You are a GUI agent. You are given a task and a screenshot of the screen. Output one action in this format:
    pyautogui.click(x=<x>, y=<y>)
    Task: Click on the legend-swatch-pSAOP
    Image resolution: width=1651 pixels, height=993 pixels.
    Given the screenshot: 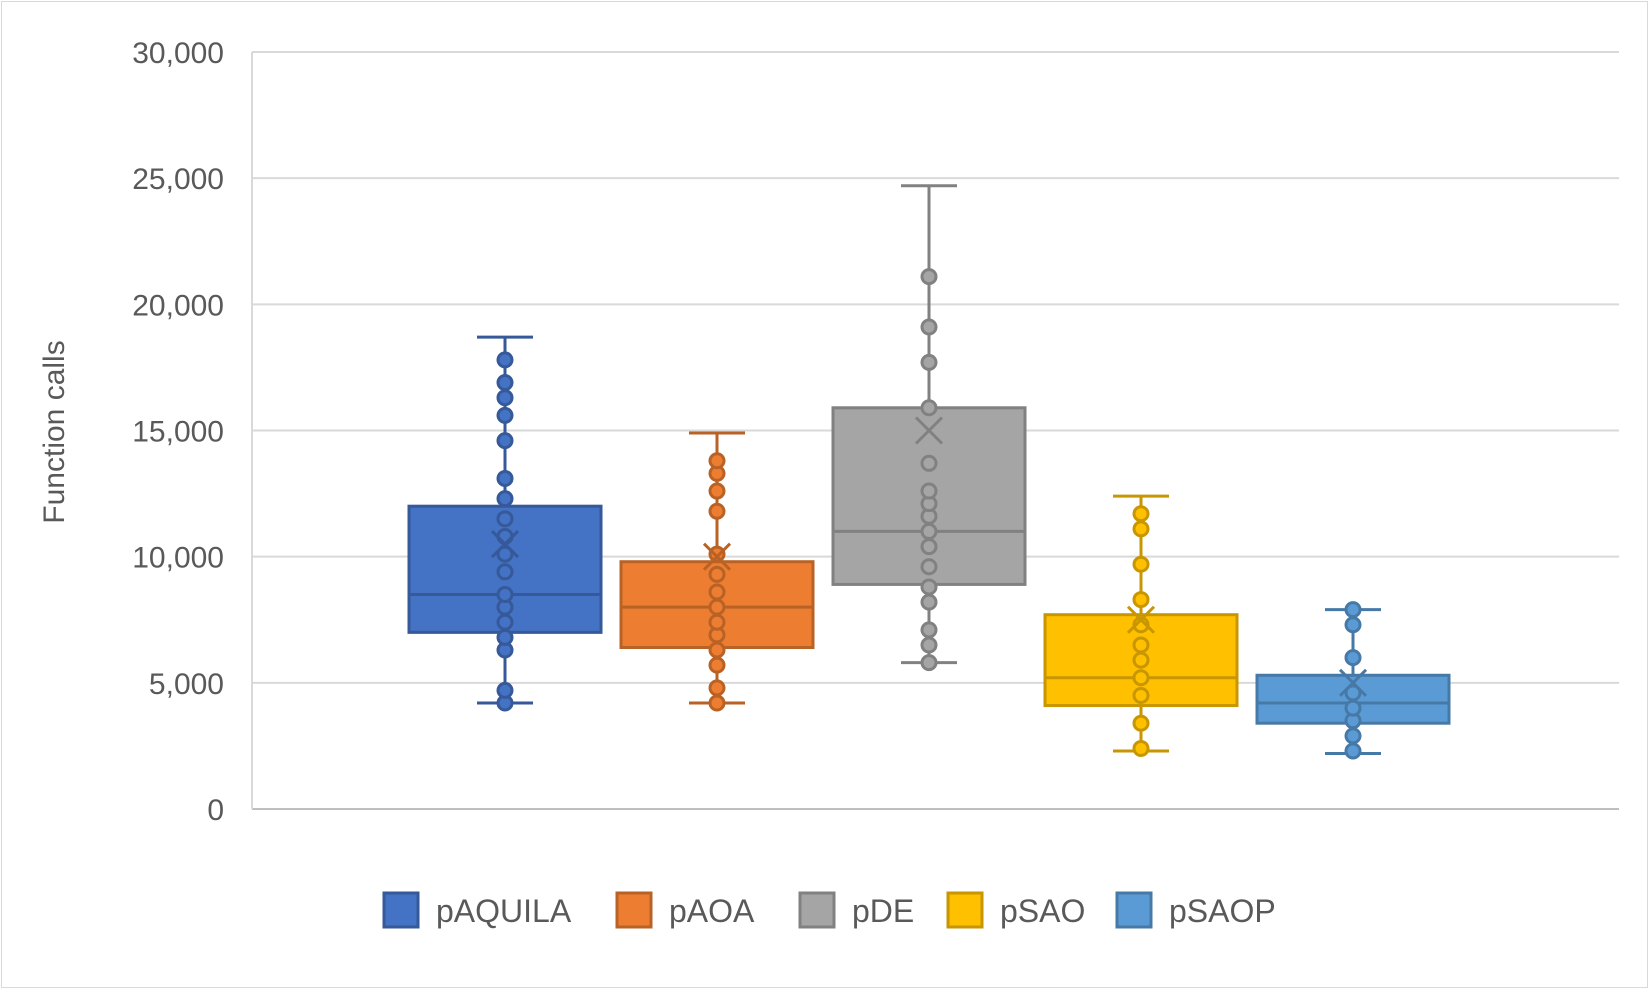 What is the action you would take?
    pyautogui.click(x=1134, y=910)
    